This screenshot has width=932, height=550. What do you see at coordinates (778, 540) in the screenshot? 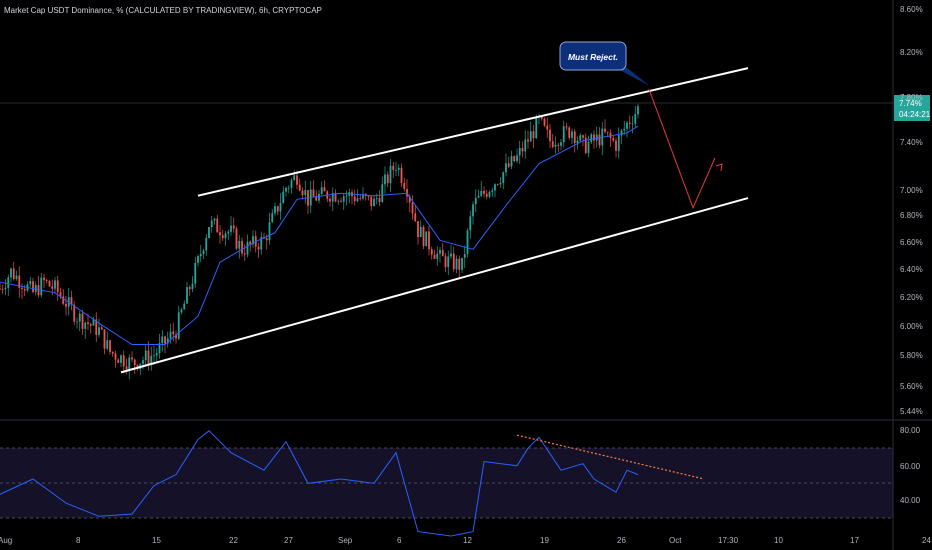
I see `time-tick: 10` at bounding box center [778, 540].